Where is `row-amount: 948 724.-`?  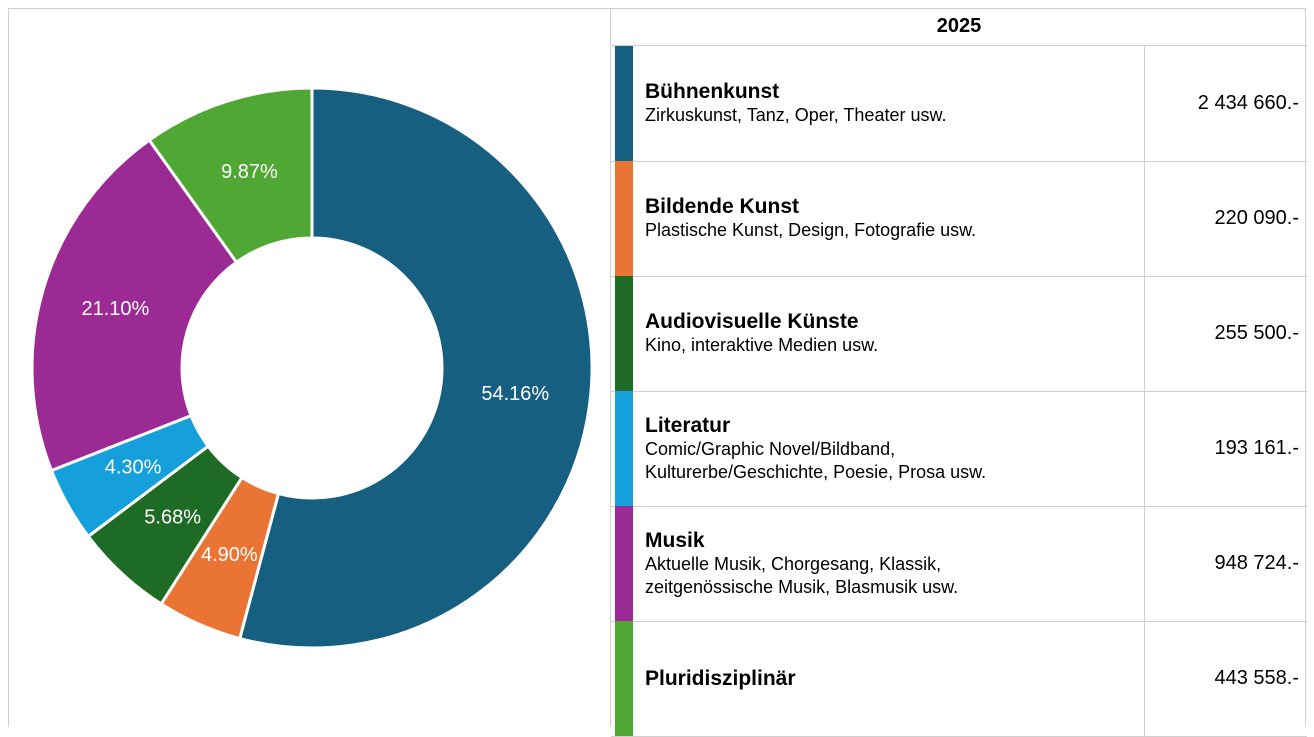 row-amount: 948 724.- is located at coordinates (1225, 563).